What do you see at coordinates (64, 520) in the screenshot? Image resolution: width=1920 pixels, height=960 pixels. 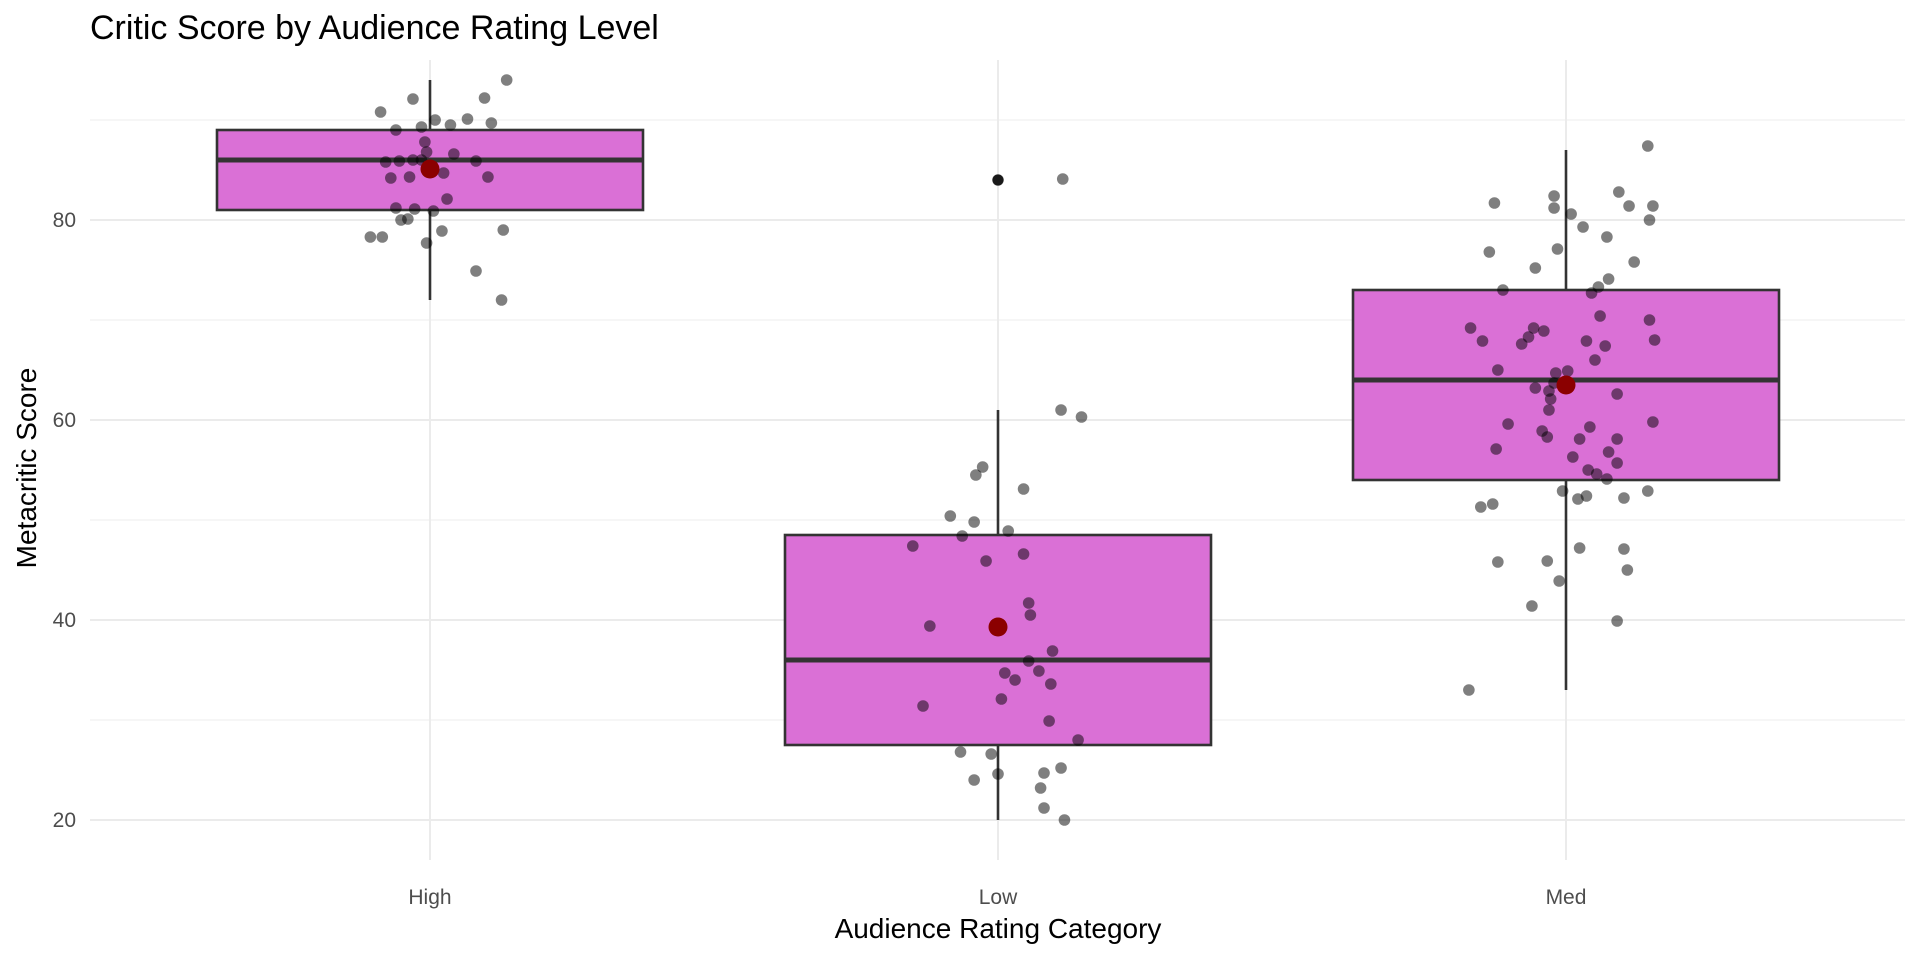 I see `y-tick-labels: 20 40 60 80` at bounding box center [64, 520].